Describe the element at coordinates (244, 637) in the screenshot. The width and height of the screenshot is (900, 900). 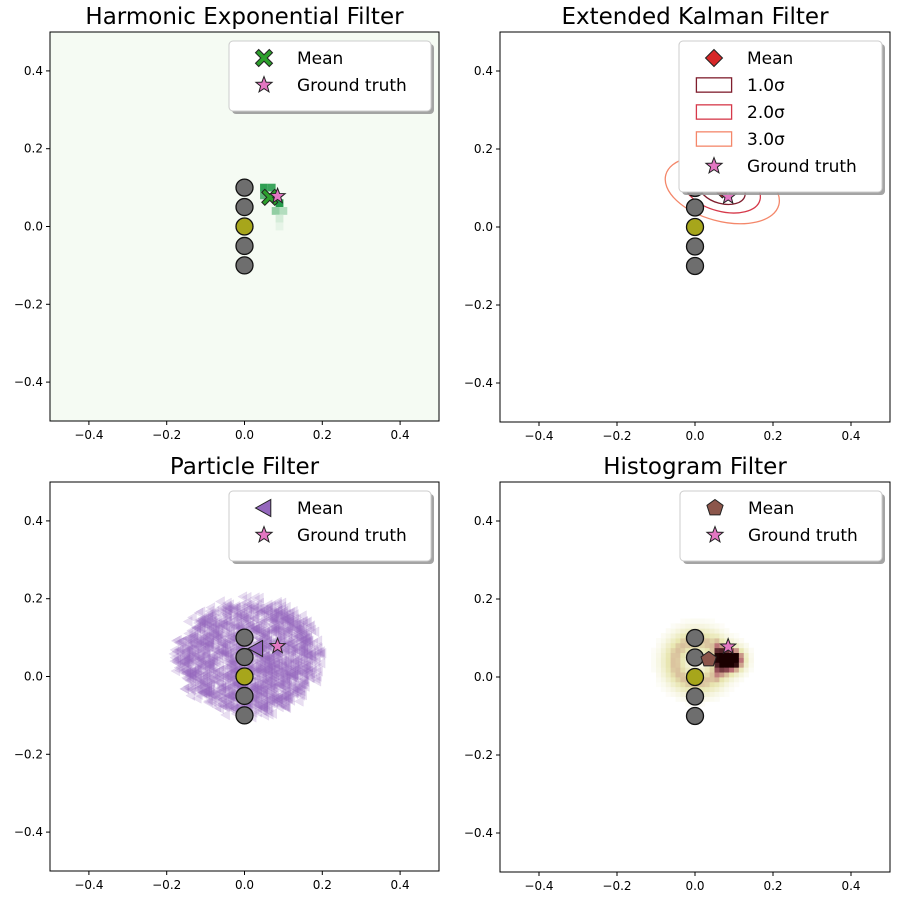
I see `landmark-marker` at that location.